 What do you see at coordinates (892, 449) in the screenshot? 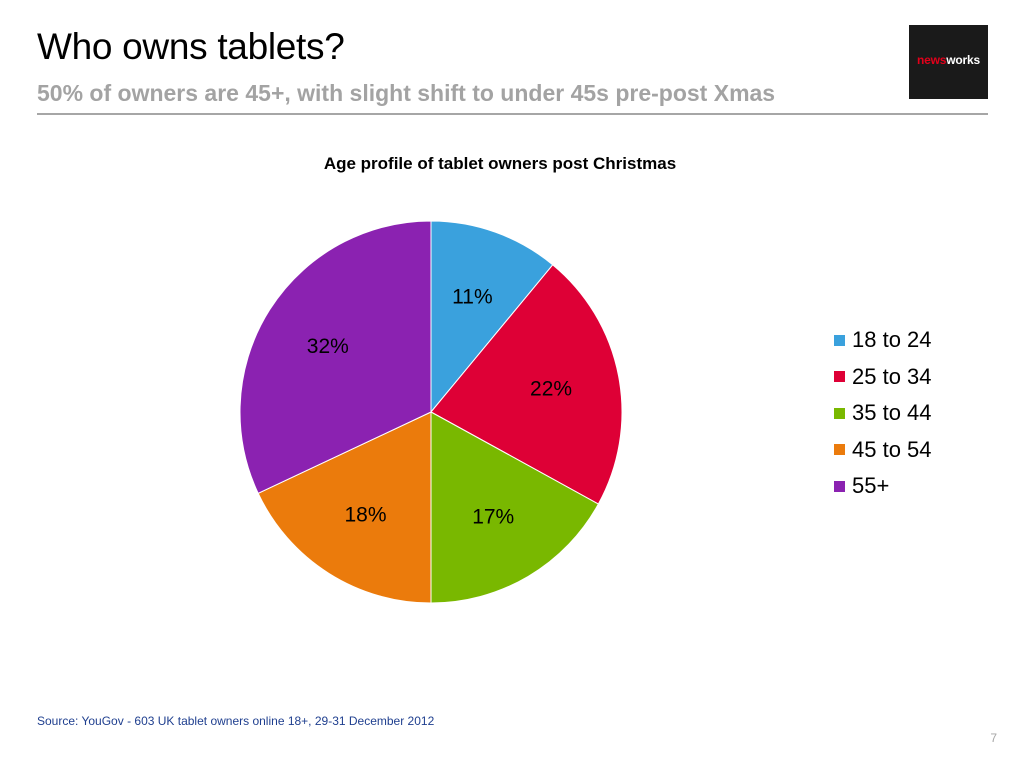
I see `legend-label: 45 to 54` at bounding box center [892, 449].